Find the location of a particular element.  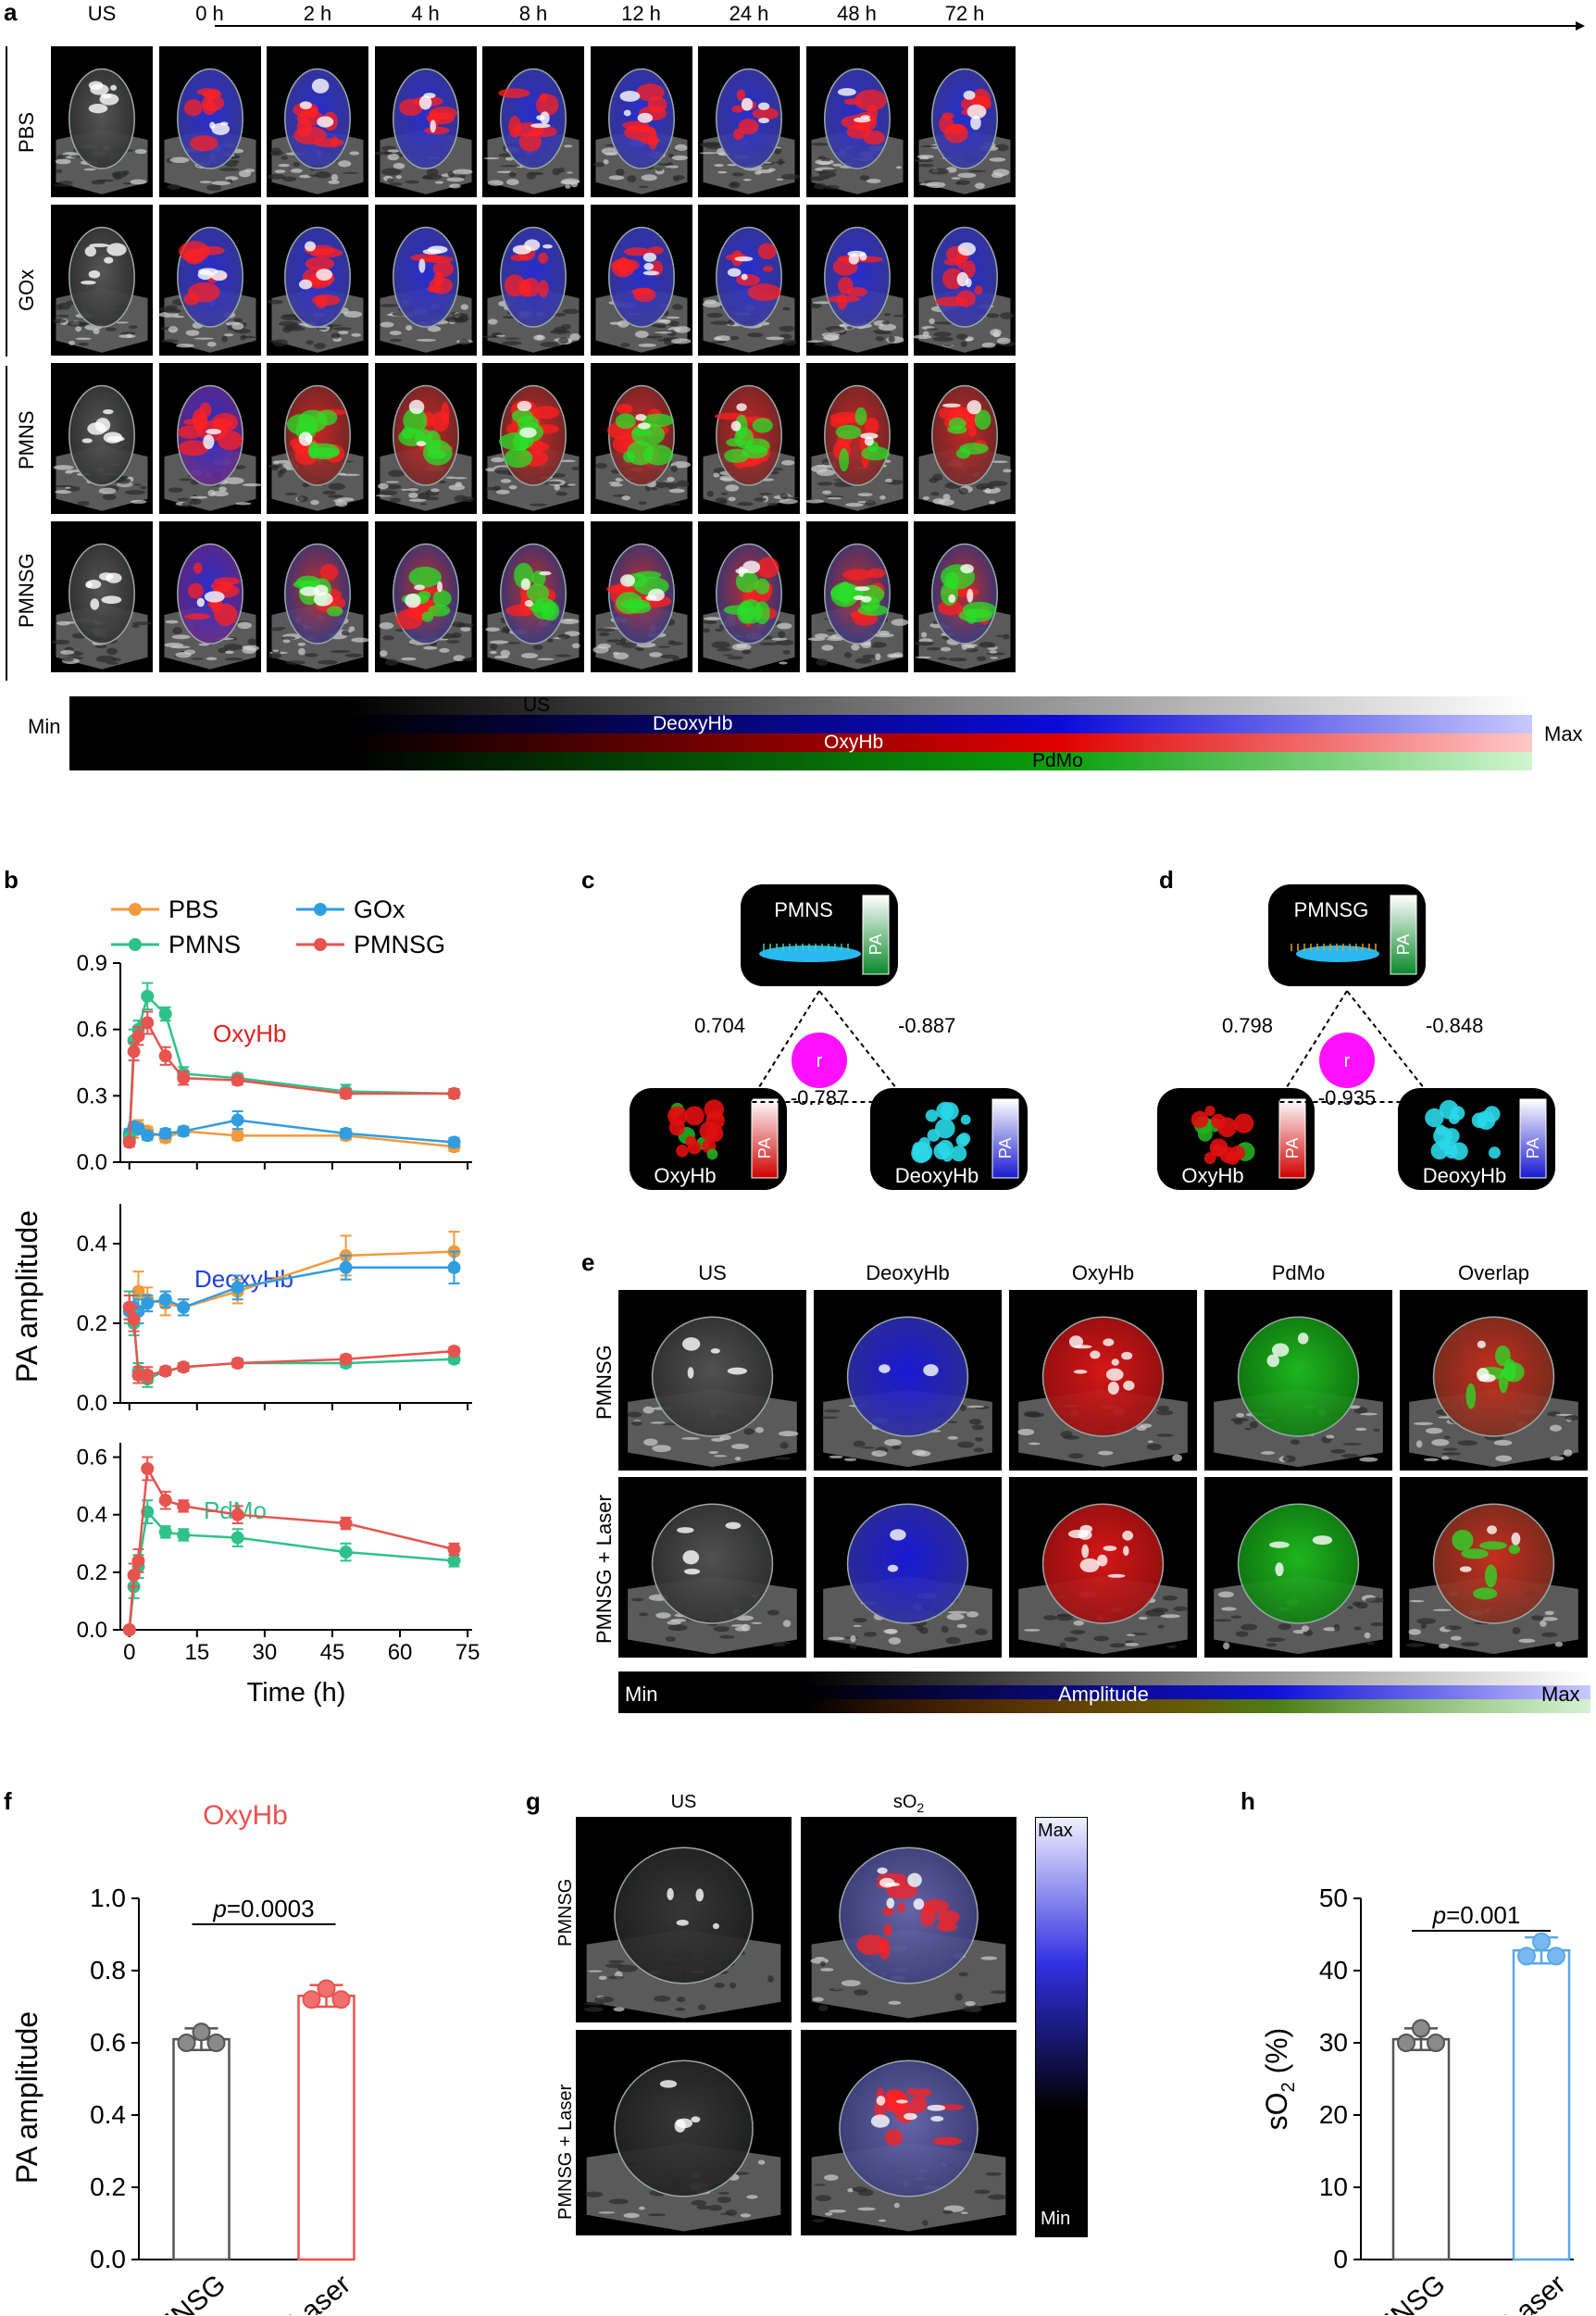

y-tick-label: 40 is located at coordinates (1333, 1970).